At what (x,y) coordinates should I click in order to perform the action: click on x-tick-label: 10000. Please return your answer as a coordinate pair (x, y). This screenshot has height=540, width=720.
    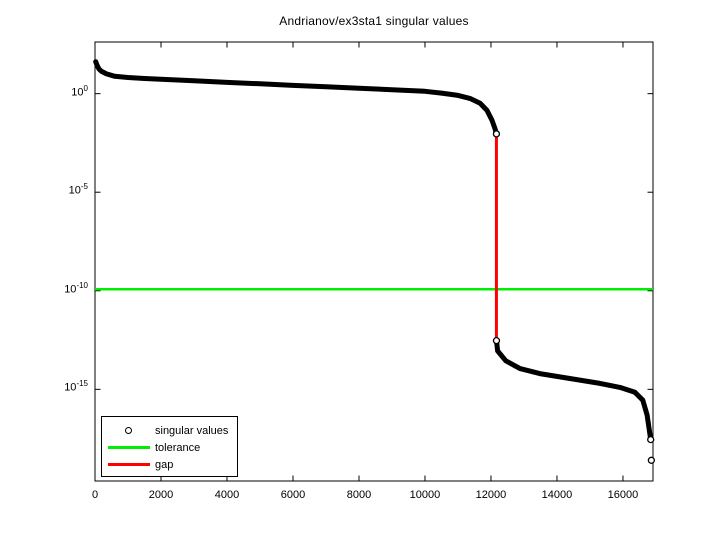
    Looking at the image, I should click on (425, 495).